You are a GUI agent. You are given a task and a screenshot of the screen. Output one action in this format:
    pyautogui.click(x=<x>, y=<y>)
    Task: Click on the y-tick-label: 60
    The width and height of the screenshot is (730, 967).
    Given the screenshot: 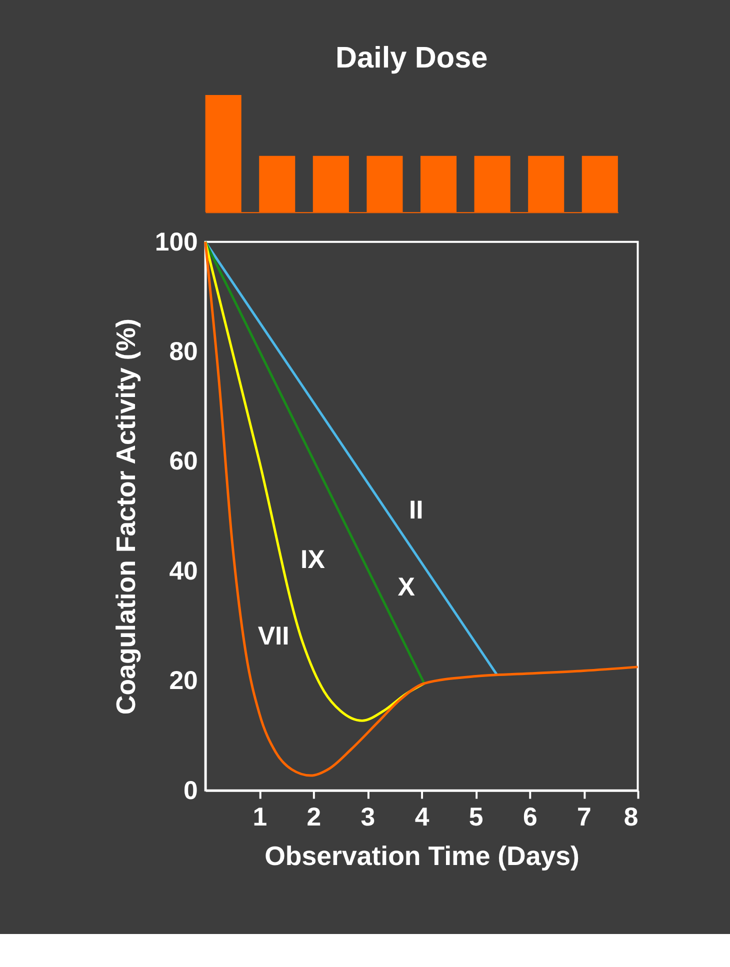 What is the action you would take?
    pyautogui.click(x=183, y=462)
    